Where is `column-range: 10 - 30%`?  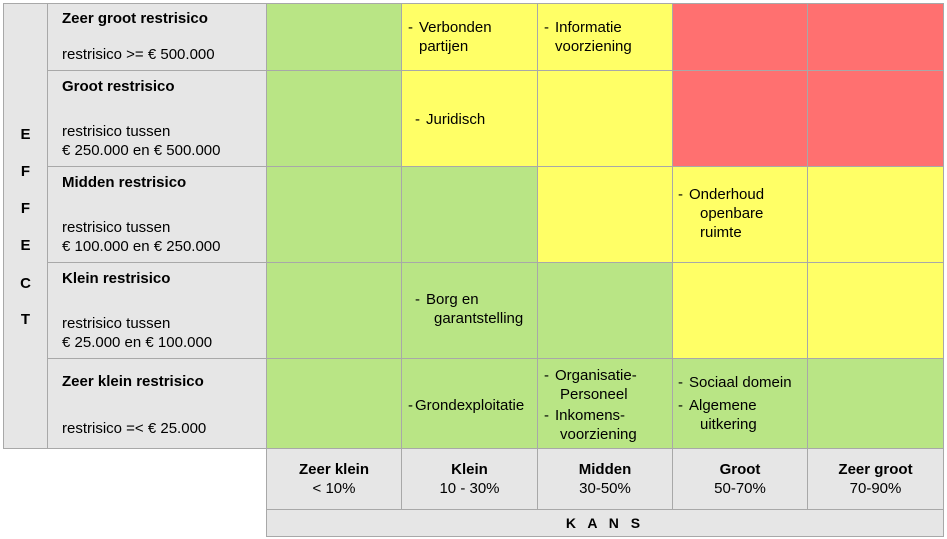 column-range: 10 - 30% is located at coordinates (469, 488).